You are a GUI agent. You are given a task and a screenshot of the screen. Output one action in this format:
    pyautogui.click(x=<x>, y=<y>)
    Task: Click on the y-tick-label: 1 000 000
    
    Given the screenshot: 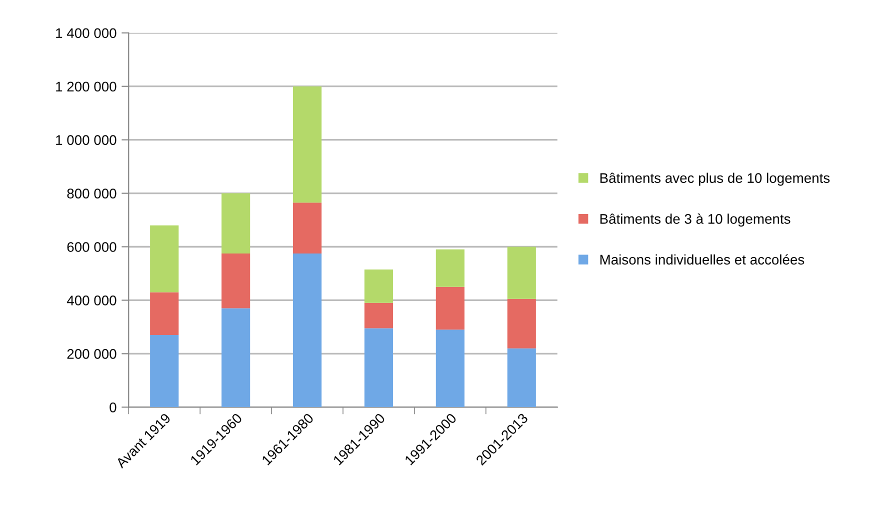 What is the action you would take?
    pyautogui.click(x=86, y=140)
    